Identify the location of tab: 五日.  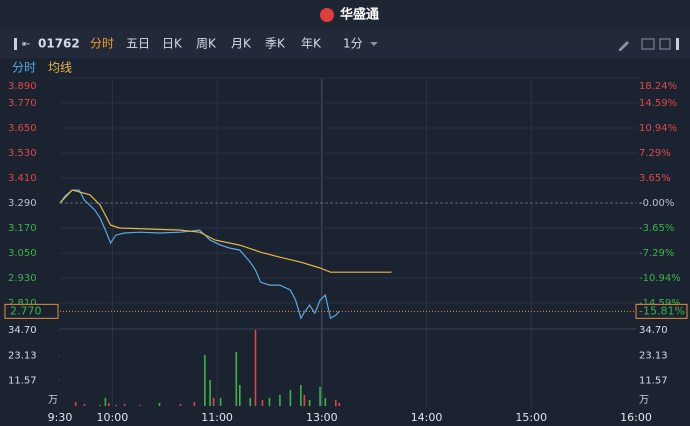
(138, 44).